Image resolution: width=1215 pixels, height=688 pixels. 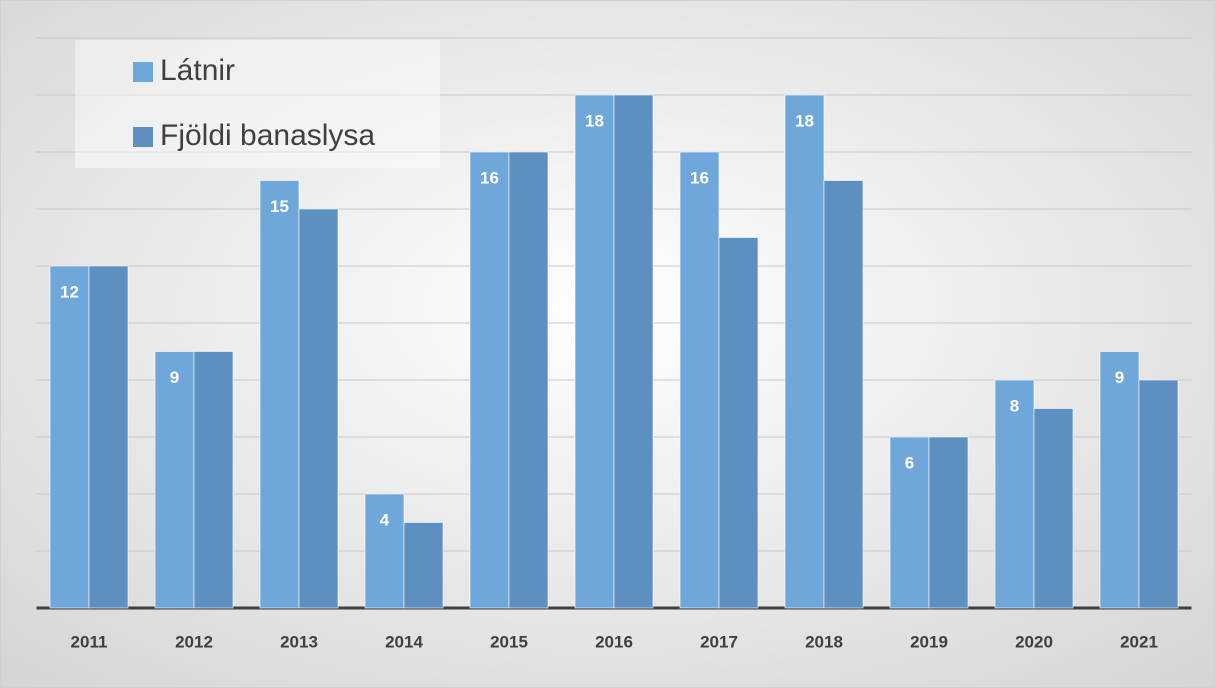 I want to click on x-tick-label: 2012, so click(x=194, y=641).